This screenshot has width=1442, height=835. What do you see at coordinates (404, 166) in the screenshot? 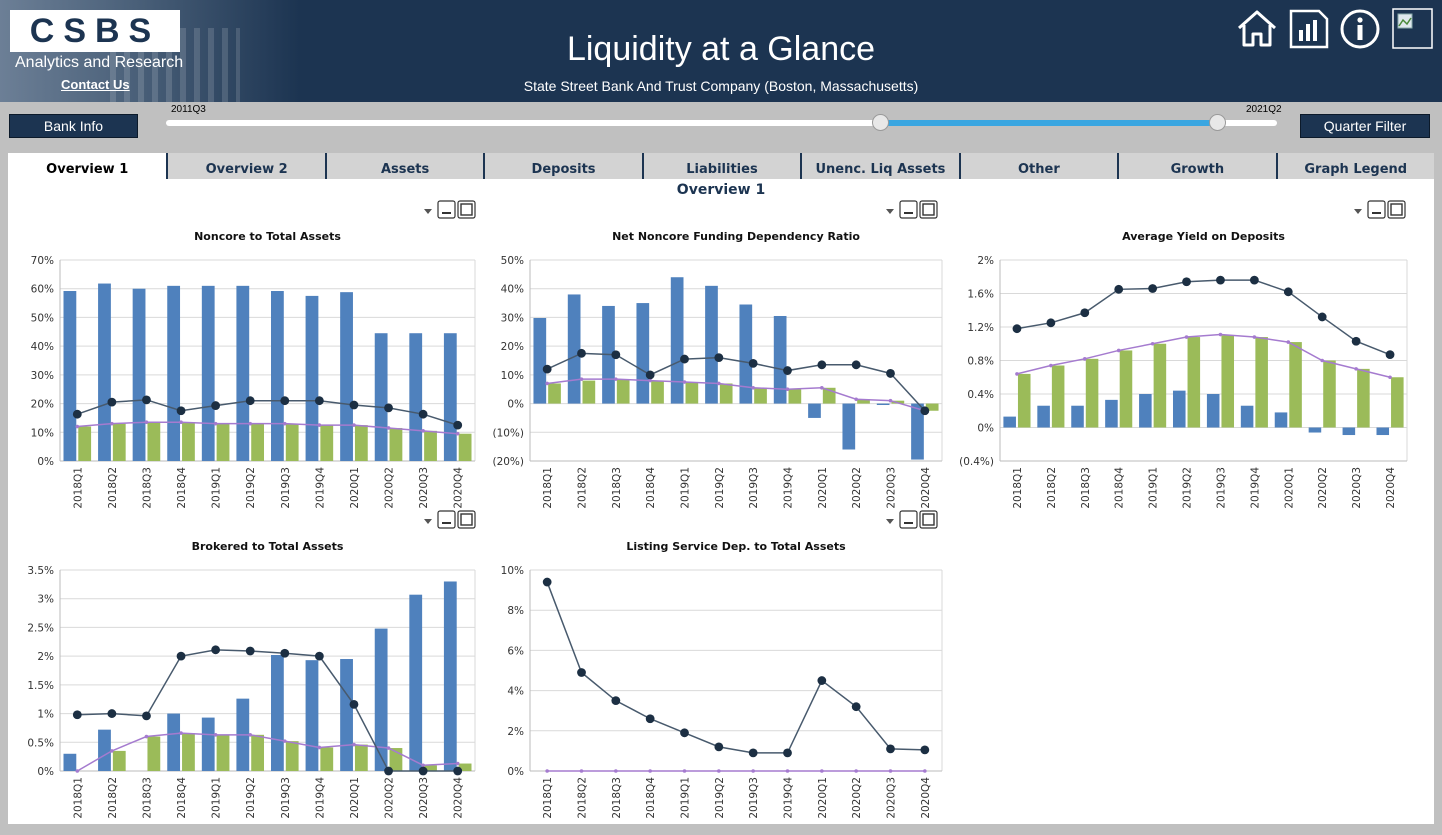
I see `tab-assets: Assets` at bounding box center [404, 166].